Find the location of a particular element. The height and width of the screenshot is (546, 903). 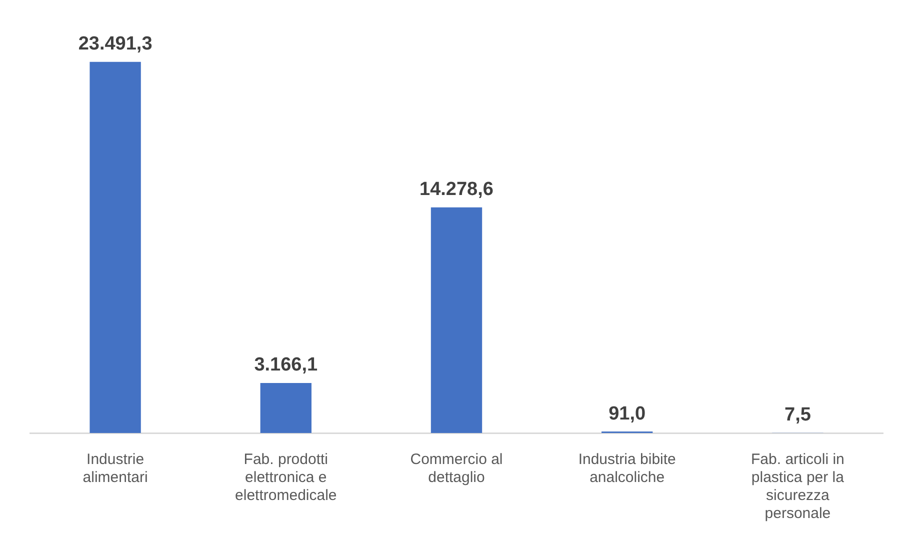

data-label: 3.166,1 is located at coordinates (286, 365).